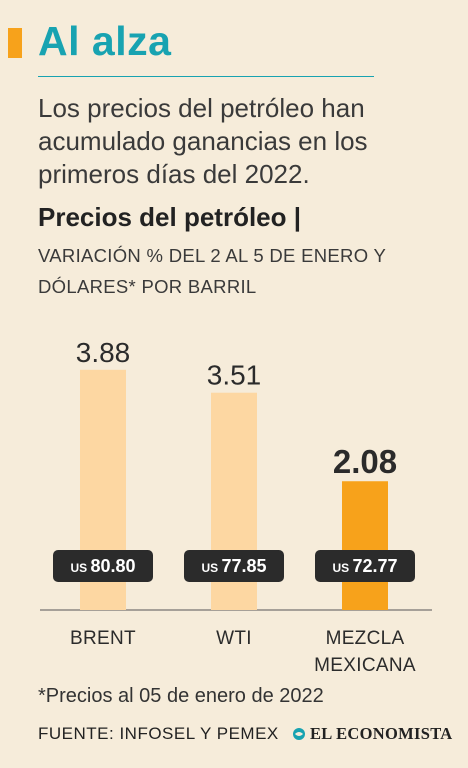 The width and height of the screenshot is (468, 768). I want to click on brand-logo: EL ECONOMISTA, so click(372, 734).